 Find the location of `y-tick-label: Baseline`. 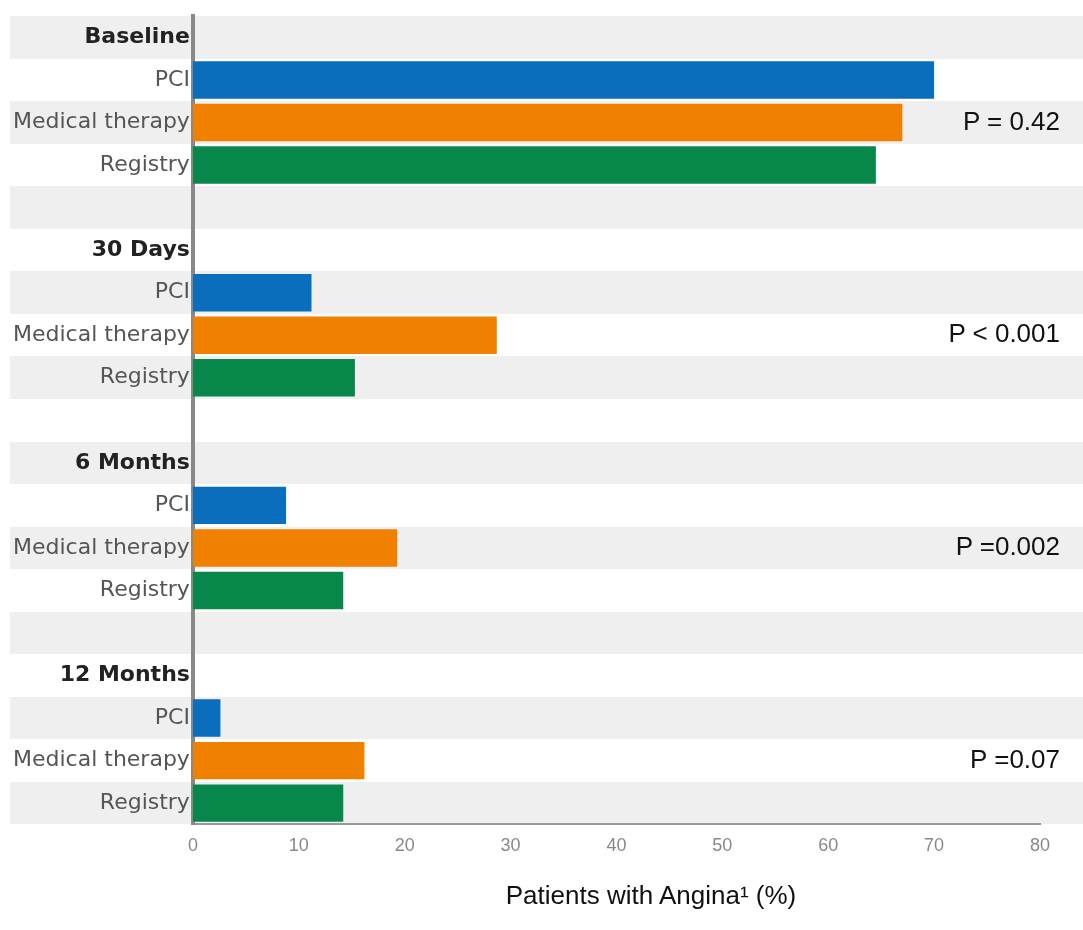

y-tick-label: Baseline is located at coordinates (137, 36).